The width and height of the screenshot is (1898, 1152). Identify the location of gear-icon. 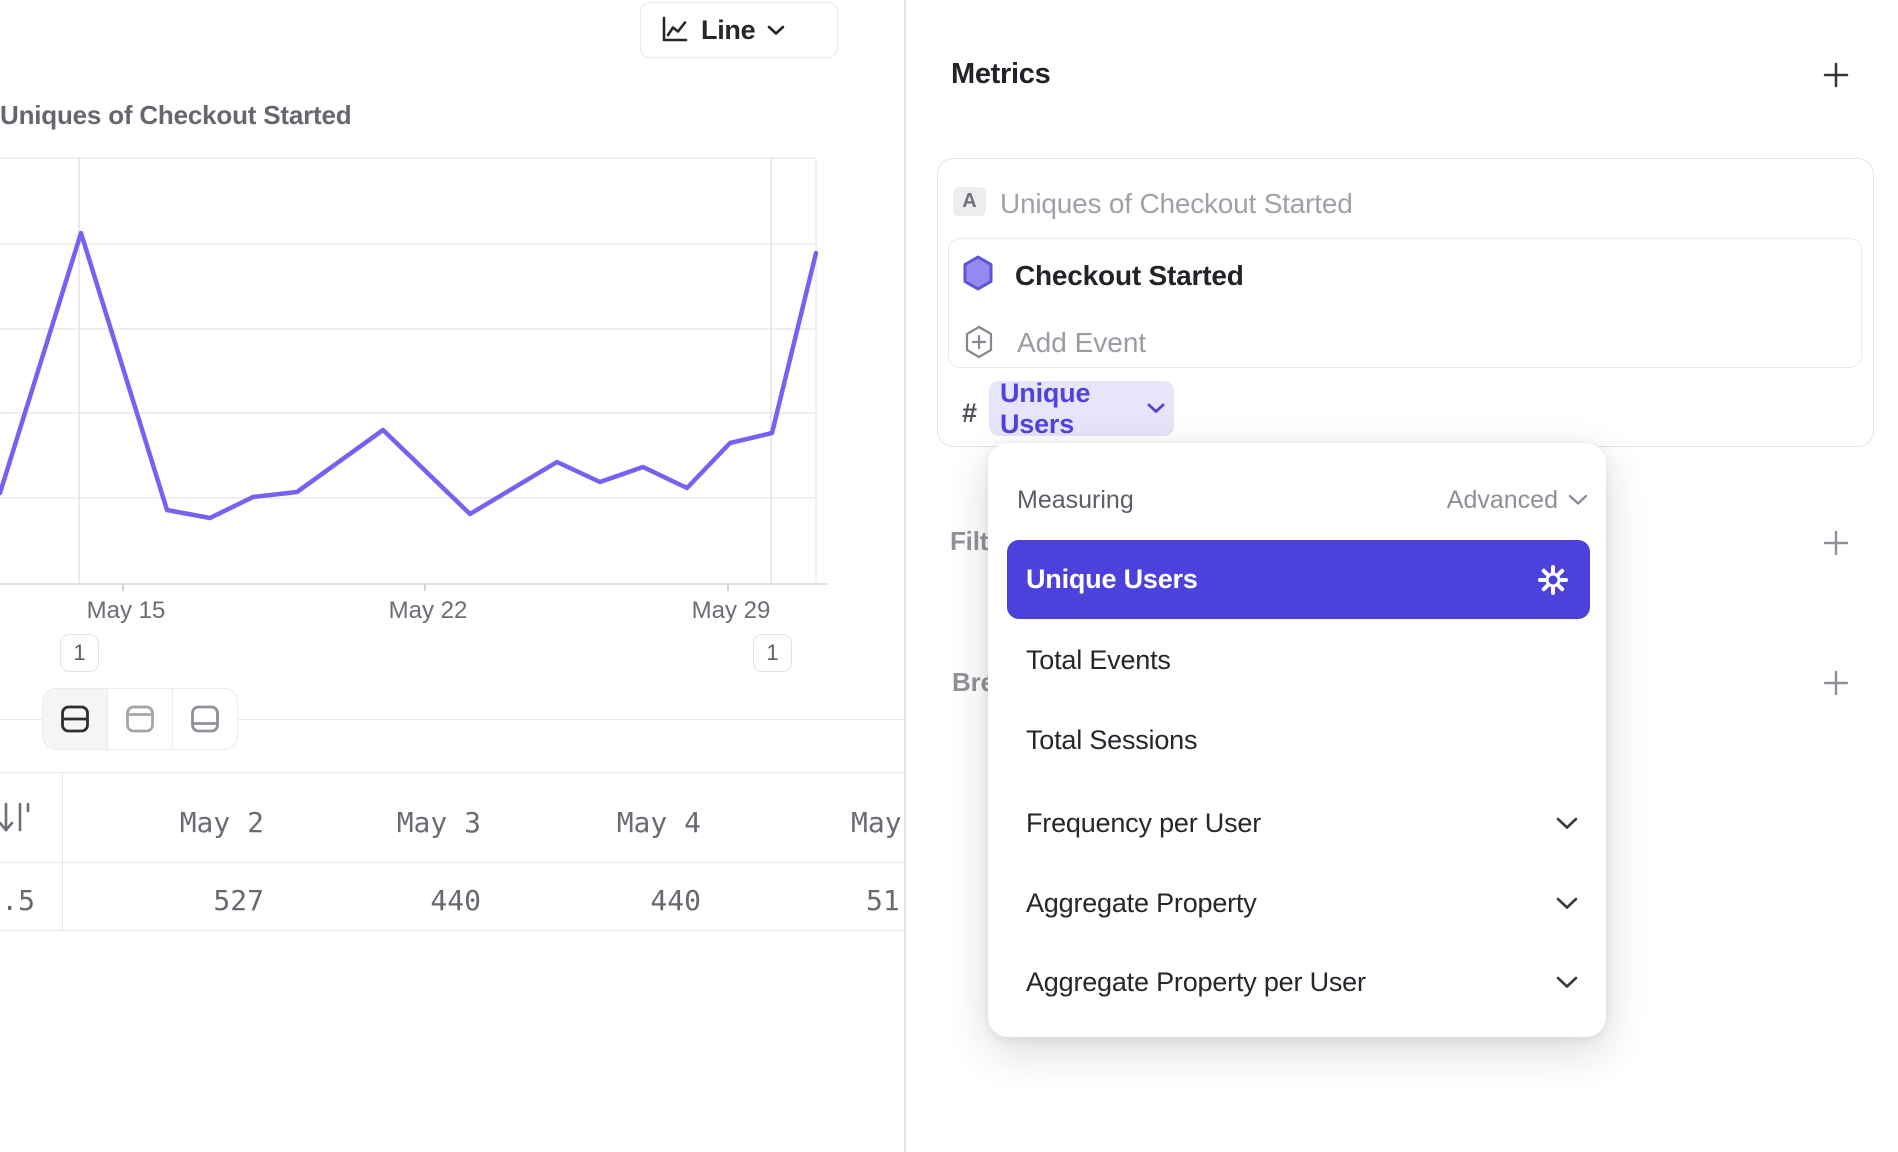
(1553, 580).